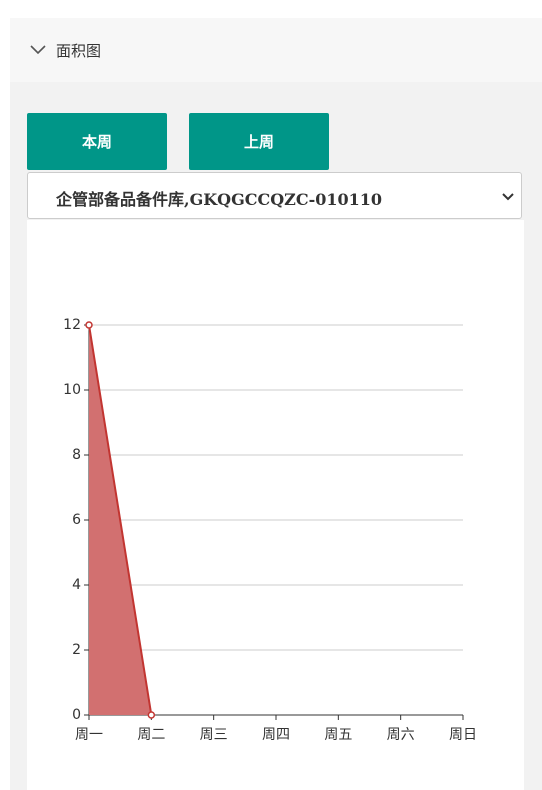 The width and height of the screenshot is (542, 790). Describe the element at coordinates (97, 141) in the screenshot. I see `button: 本周` at that location.